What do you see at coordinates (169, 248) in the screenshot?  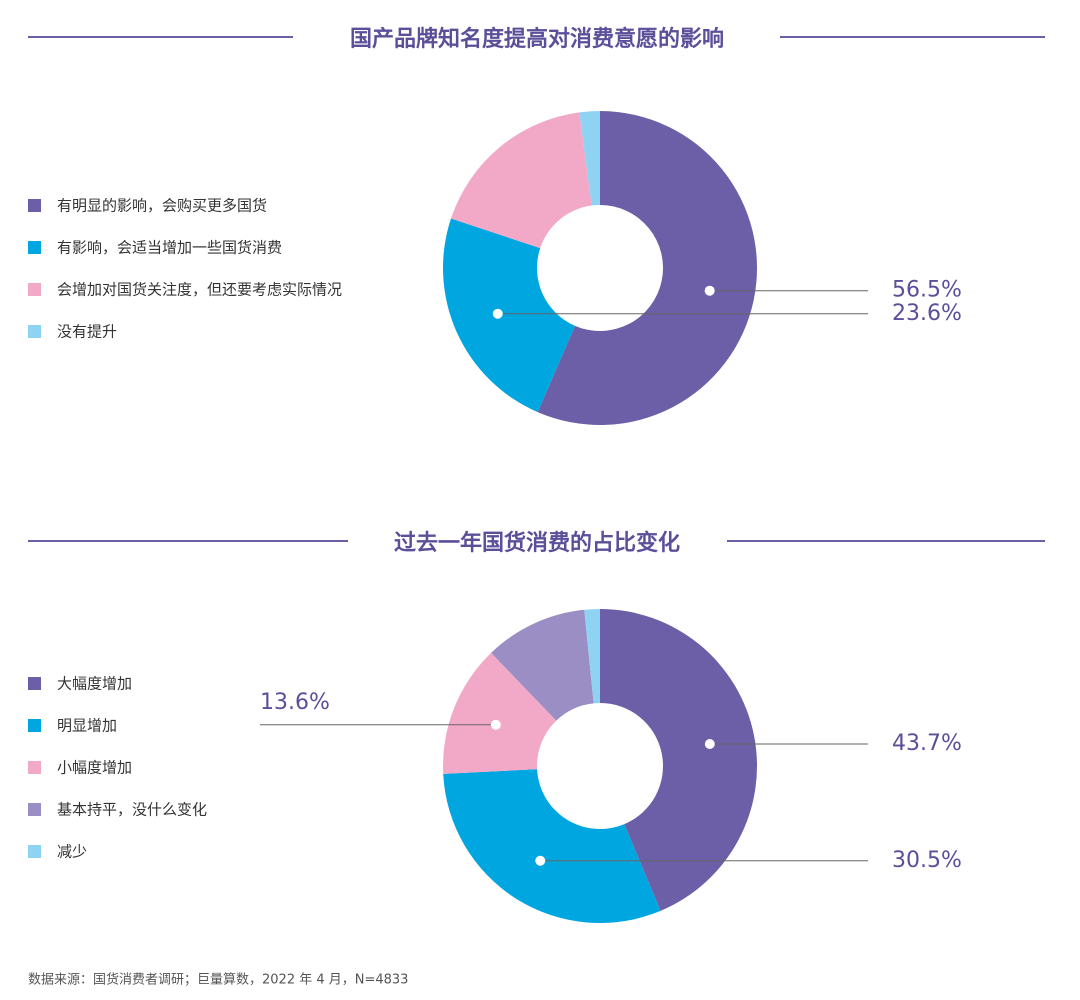 I see `legend-label: 有影响，会适当增加一些国货消费` at bounding box center [169, 248].